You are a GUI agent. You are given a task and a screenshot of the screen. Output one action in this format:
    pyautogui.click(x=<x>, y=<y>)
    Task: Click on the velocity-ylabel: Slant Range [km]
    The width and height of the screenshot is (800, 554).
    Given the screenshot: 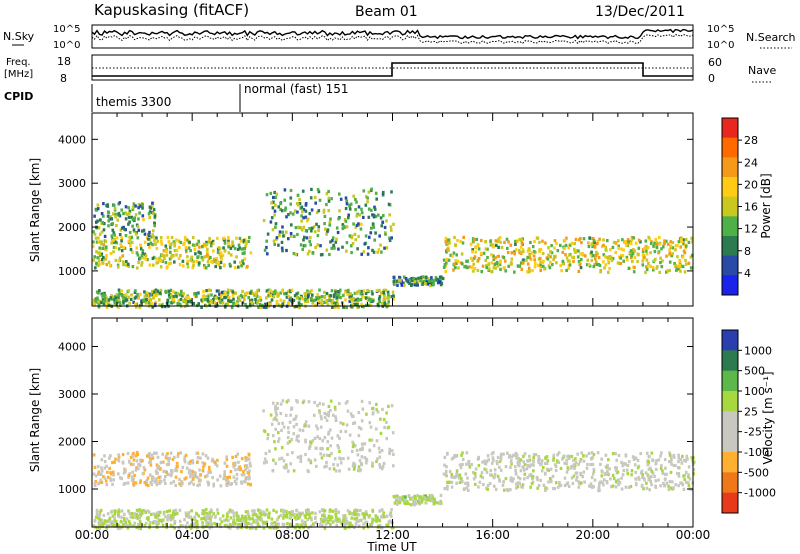 What is the action you would take?
    pyautogui.click(x=35, y=420)
    